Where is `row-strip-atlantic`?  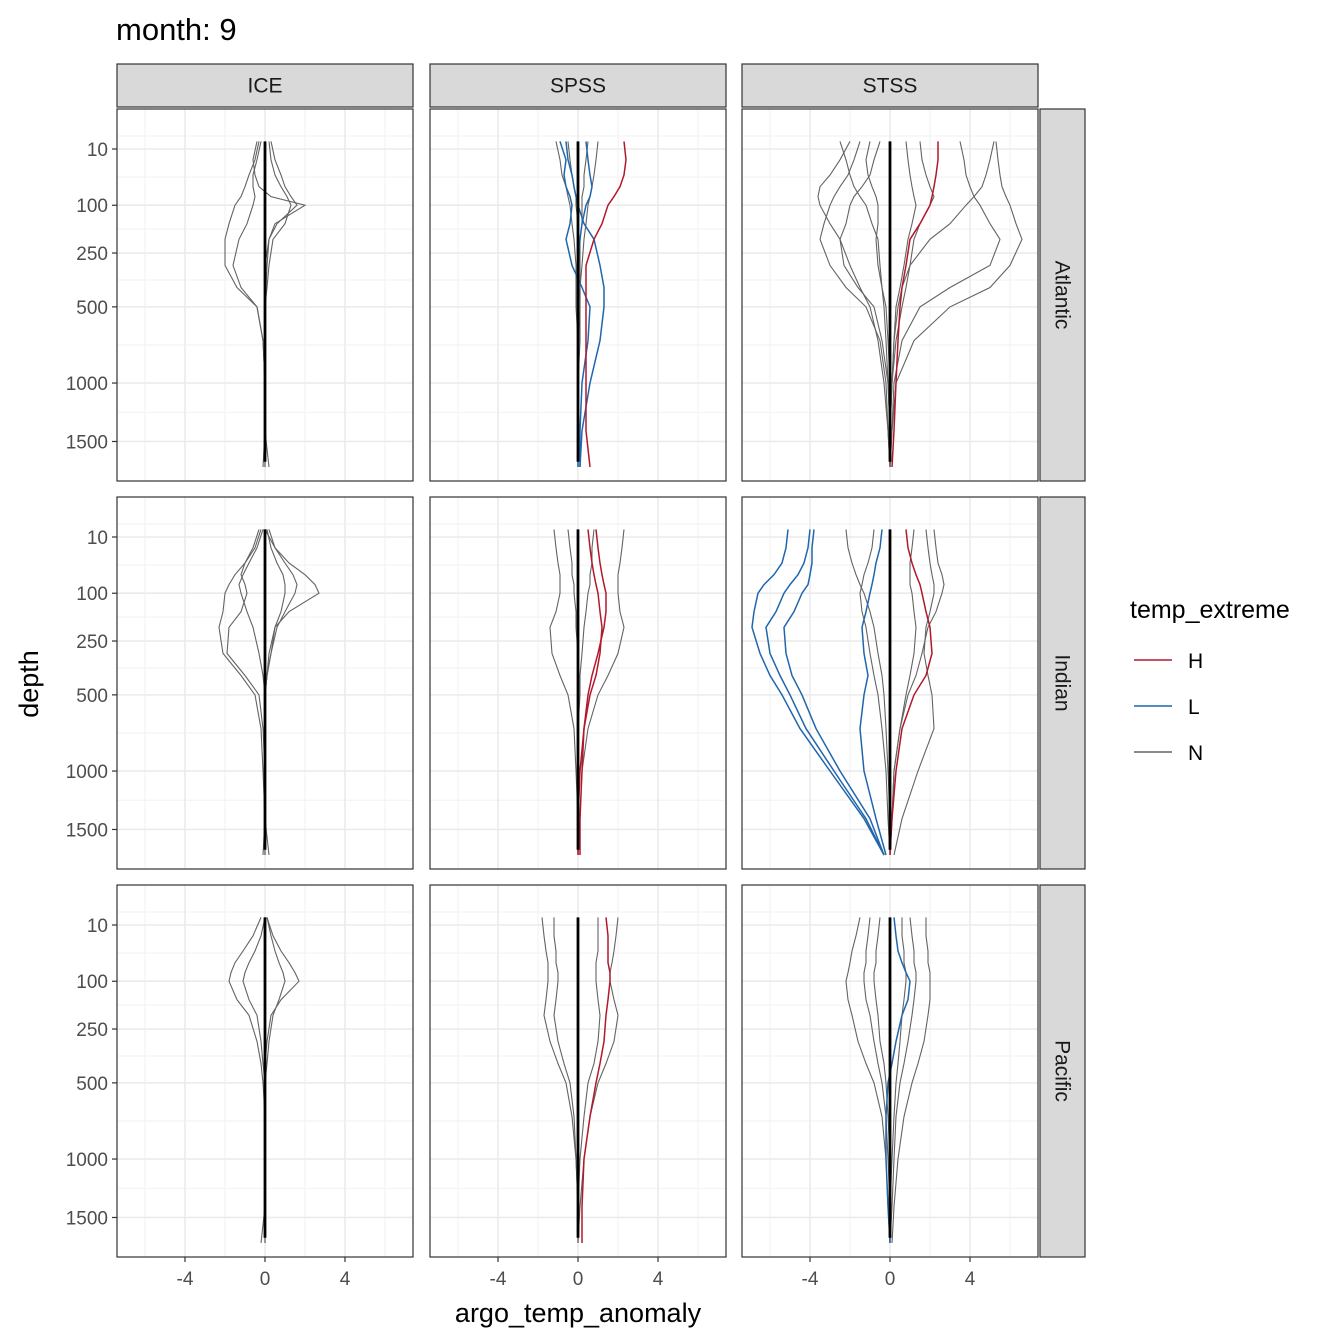
row-strip-atlantic is located at coordinates (1062, 295).